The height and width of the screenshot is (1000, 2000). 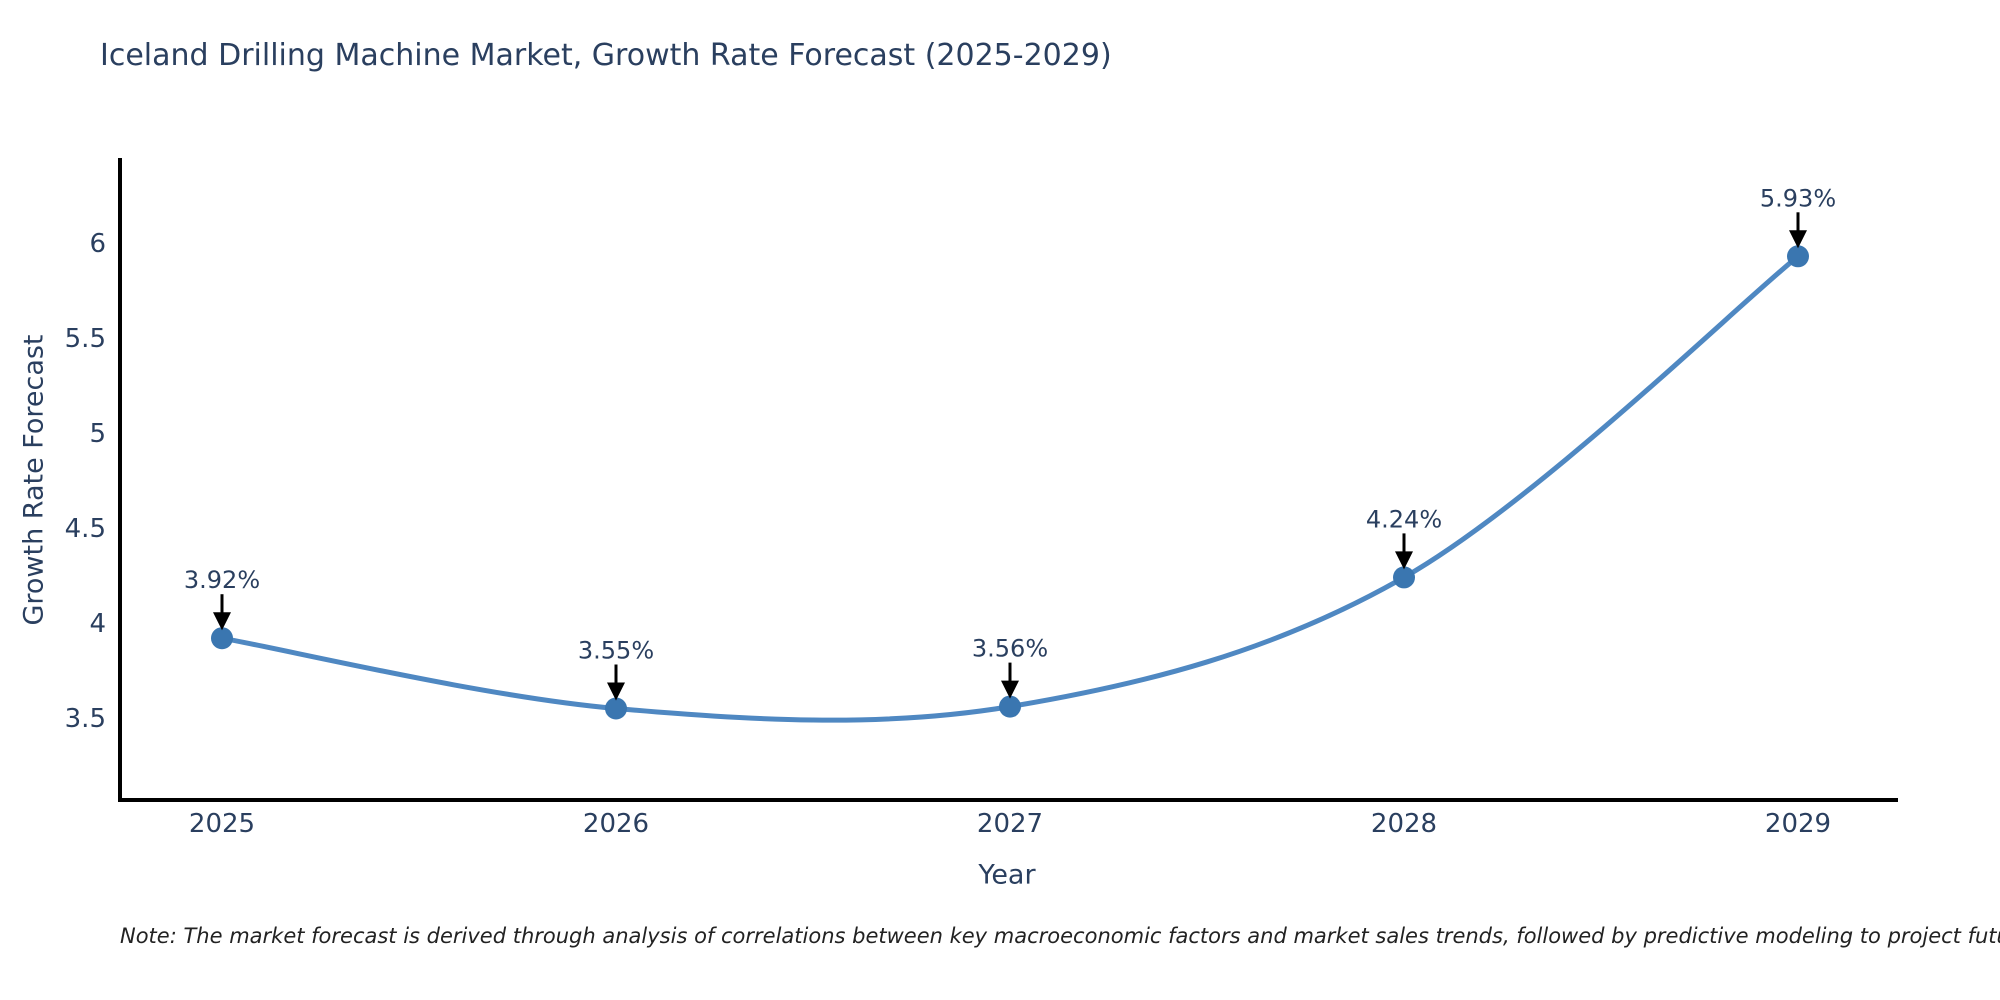 I want to click on y-tick-label: 6, so click(x=97, y=244).